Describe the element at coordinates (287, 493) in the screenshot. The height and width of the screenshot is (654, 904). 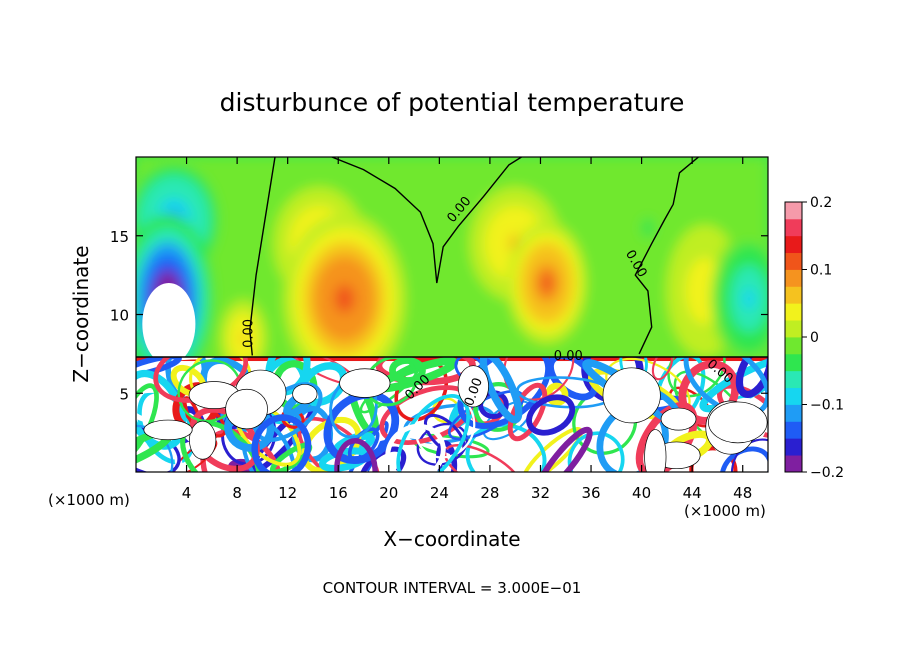
I see `x-tick-label: 12` at that location.